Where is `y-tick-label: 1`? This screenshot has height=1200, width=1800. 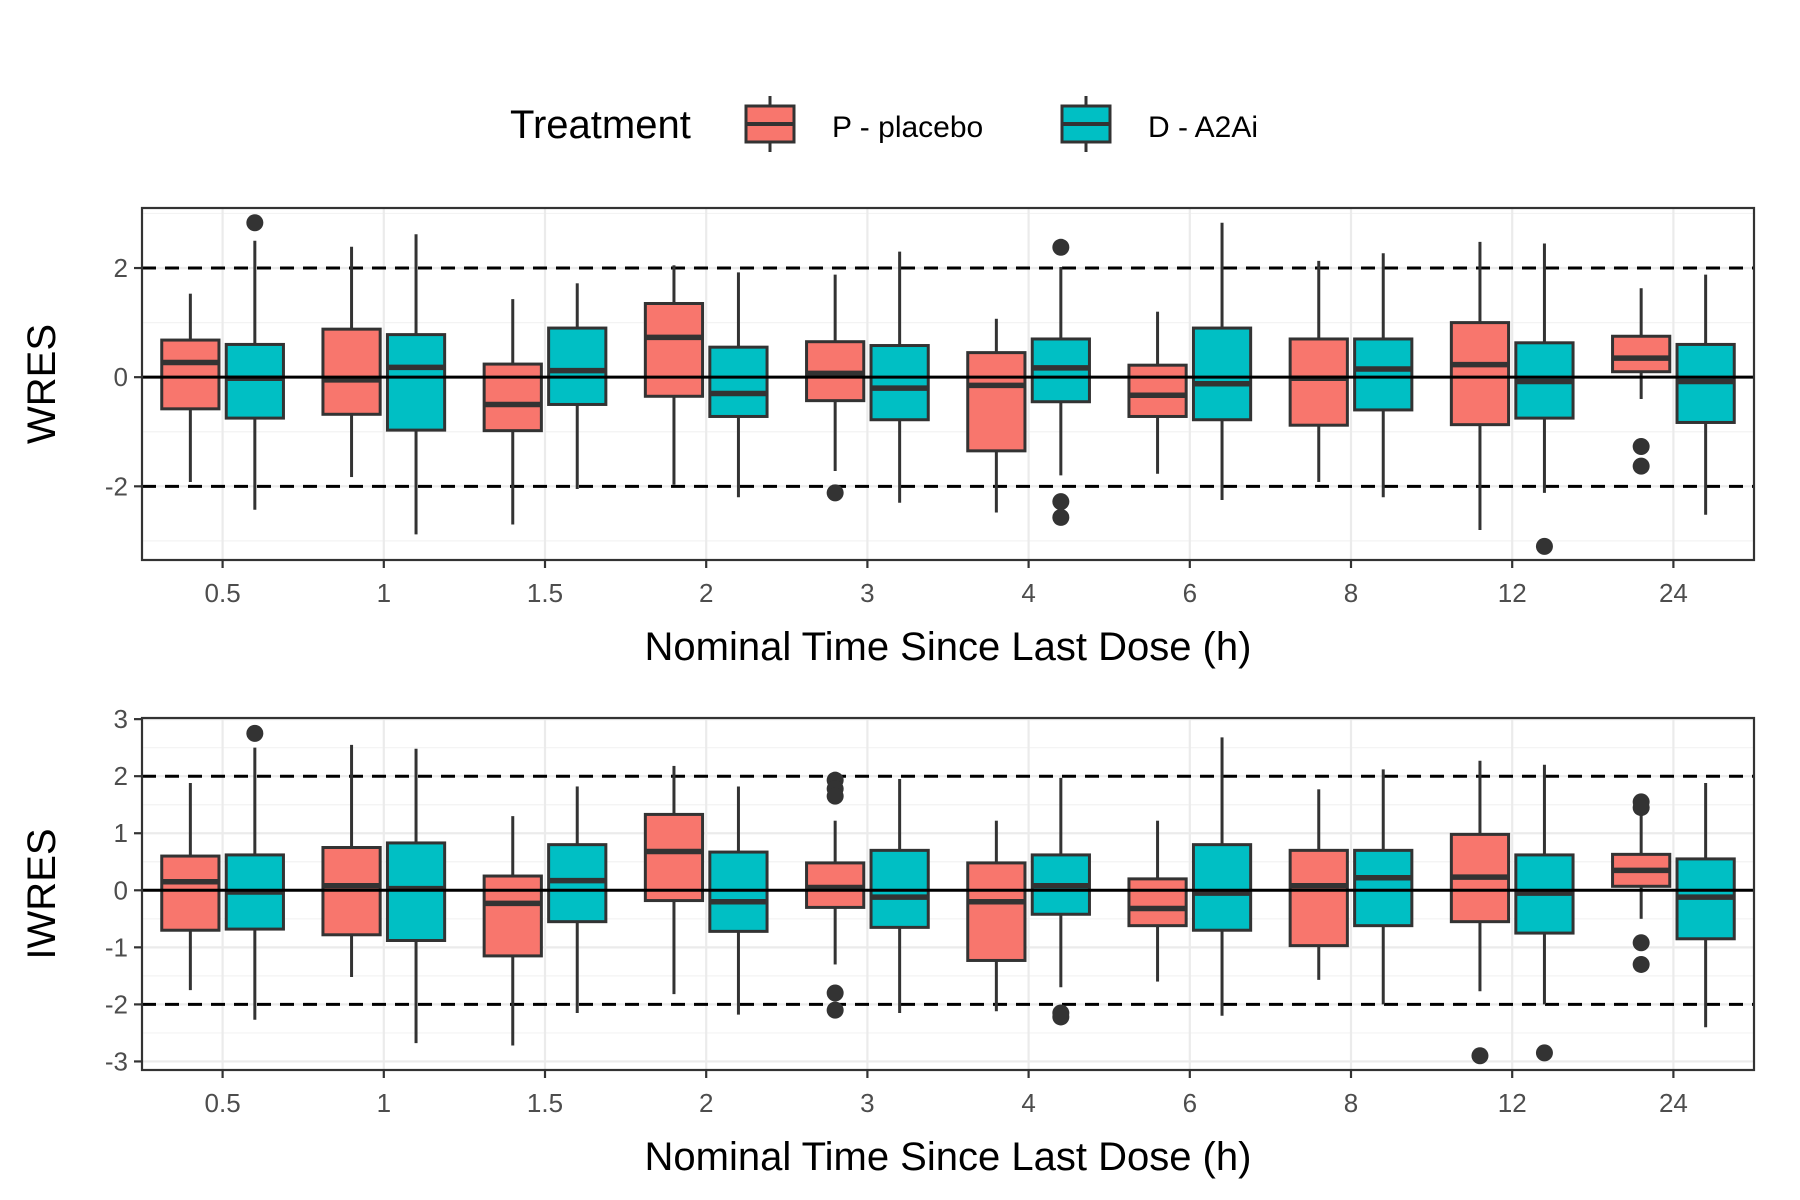 y-tick-label: 1 is located at coordinates (121, 833).